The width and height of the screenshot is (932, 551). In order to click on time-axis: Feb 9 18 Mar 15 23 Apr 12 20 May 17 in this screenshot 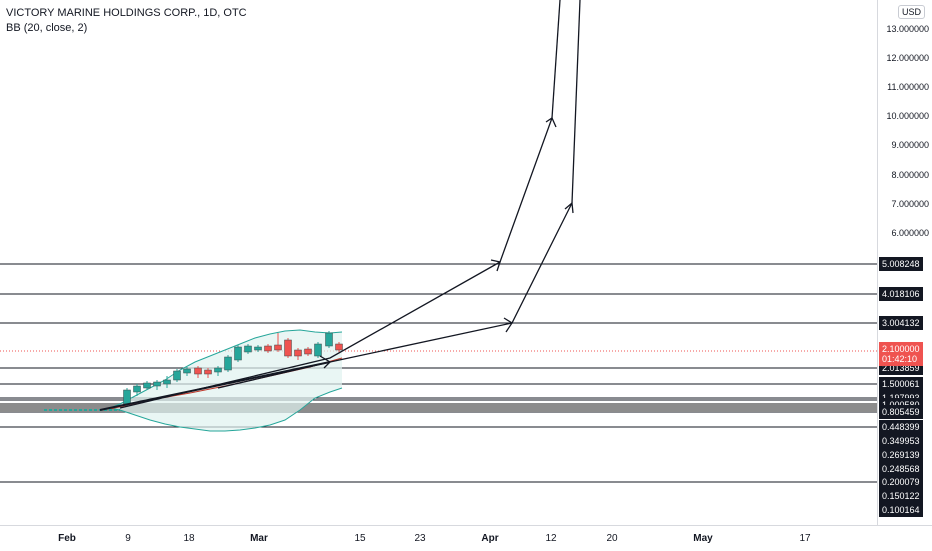, I will do `click(466, 538)`.